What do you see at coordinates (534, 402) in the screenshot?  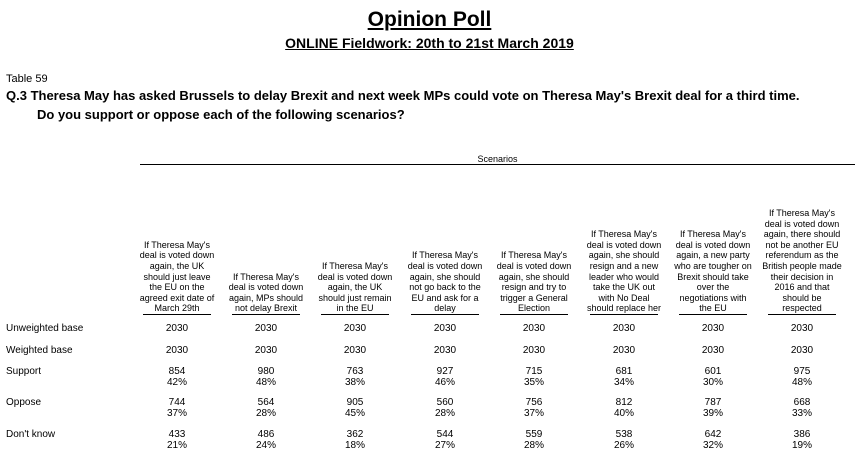 I see `cell-count: 756` at bounding box center [534, 402].